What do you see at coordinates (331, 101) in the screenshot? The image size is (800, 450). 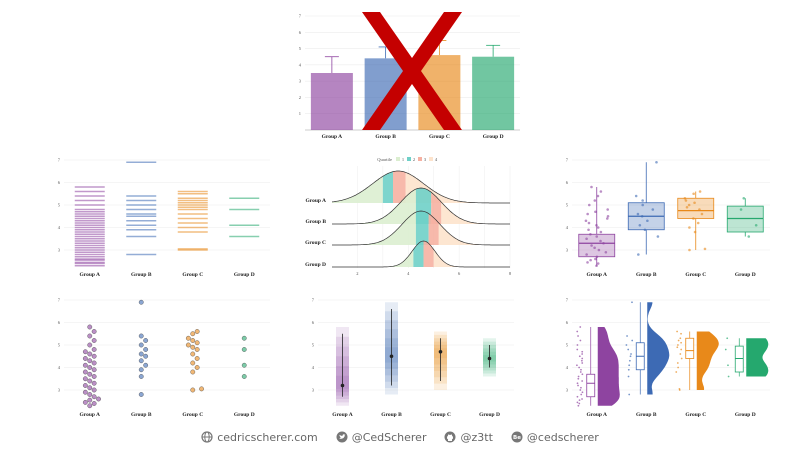 I see `bar` at bounding box center [331, 101].